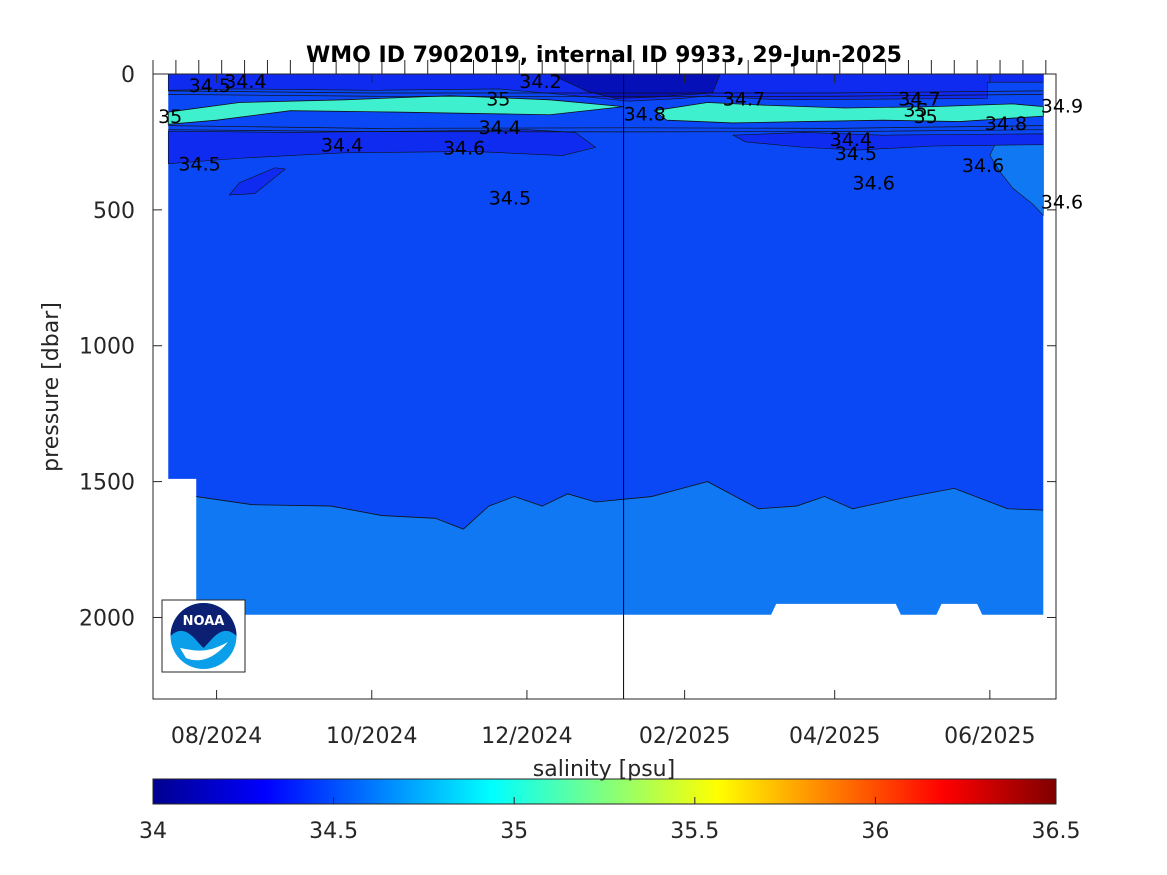 This screenshot has width=1167, height=875. Describe the element at coordinates (694, 831) in the screenshot. I see `colorbar-tick-label: 35.5` at that location.